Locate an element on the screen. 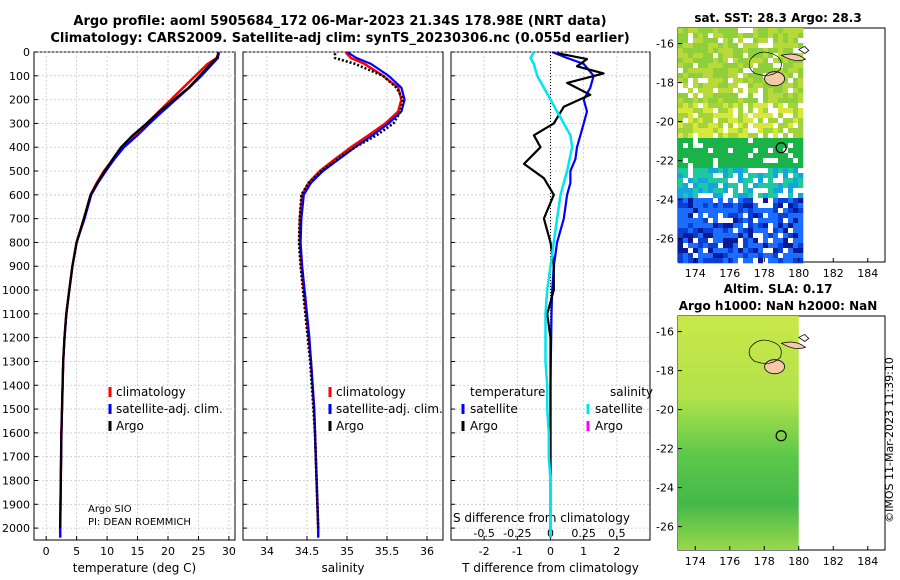  y-tick-label: 1900 is located at coordinates (16, 504).